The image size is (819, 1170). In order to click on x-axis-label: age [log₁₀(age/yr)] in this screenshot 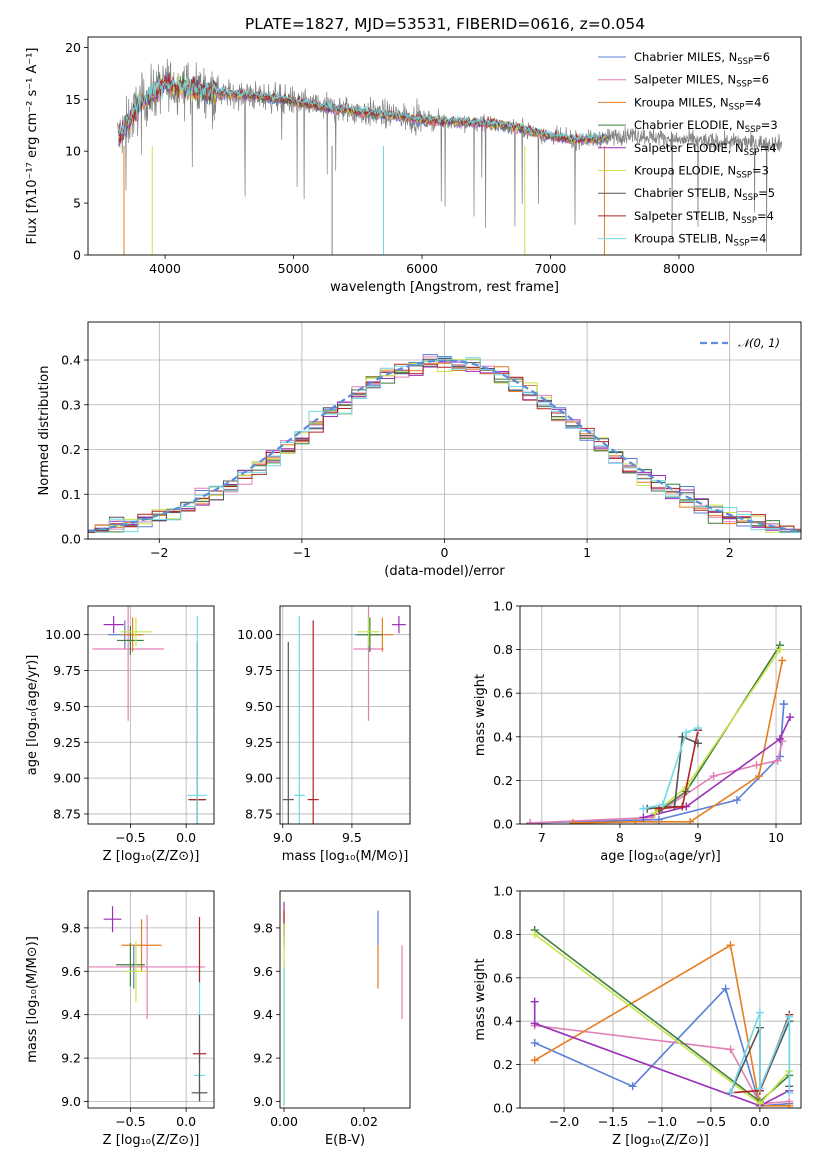, I will do `click(660, 856)`.